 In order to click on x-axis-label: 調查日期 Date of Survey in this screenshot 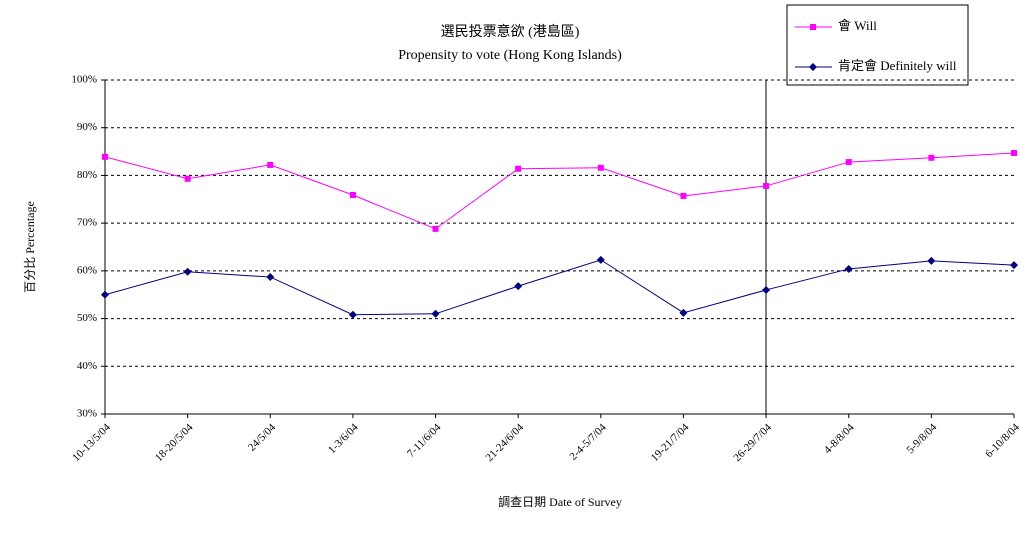, I will do `click(560, 502)`.